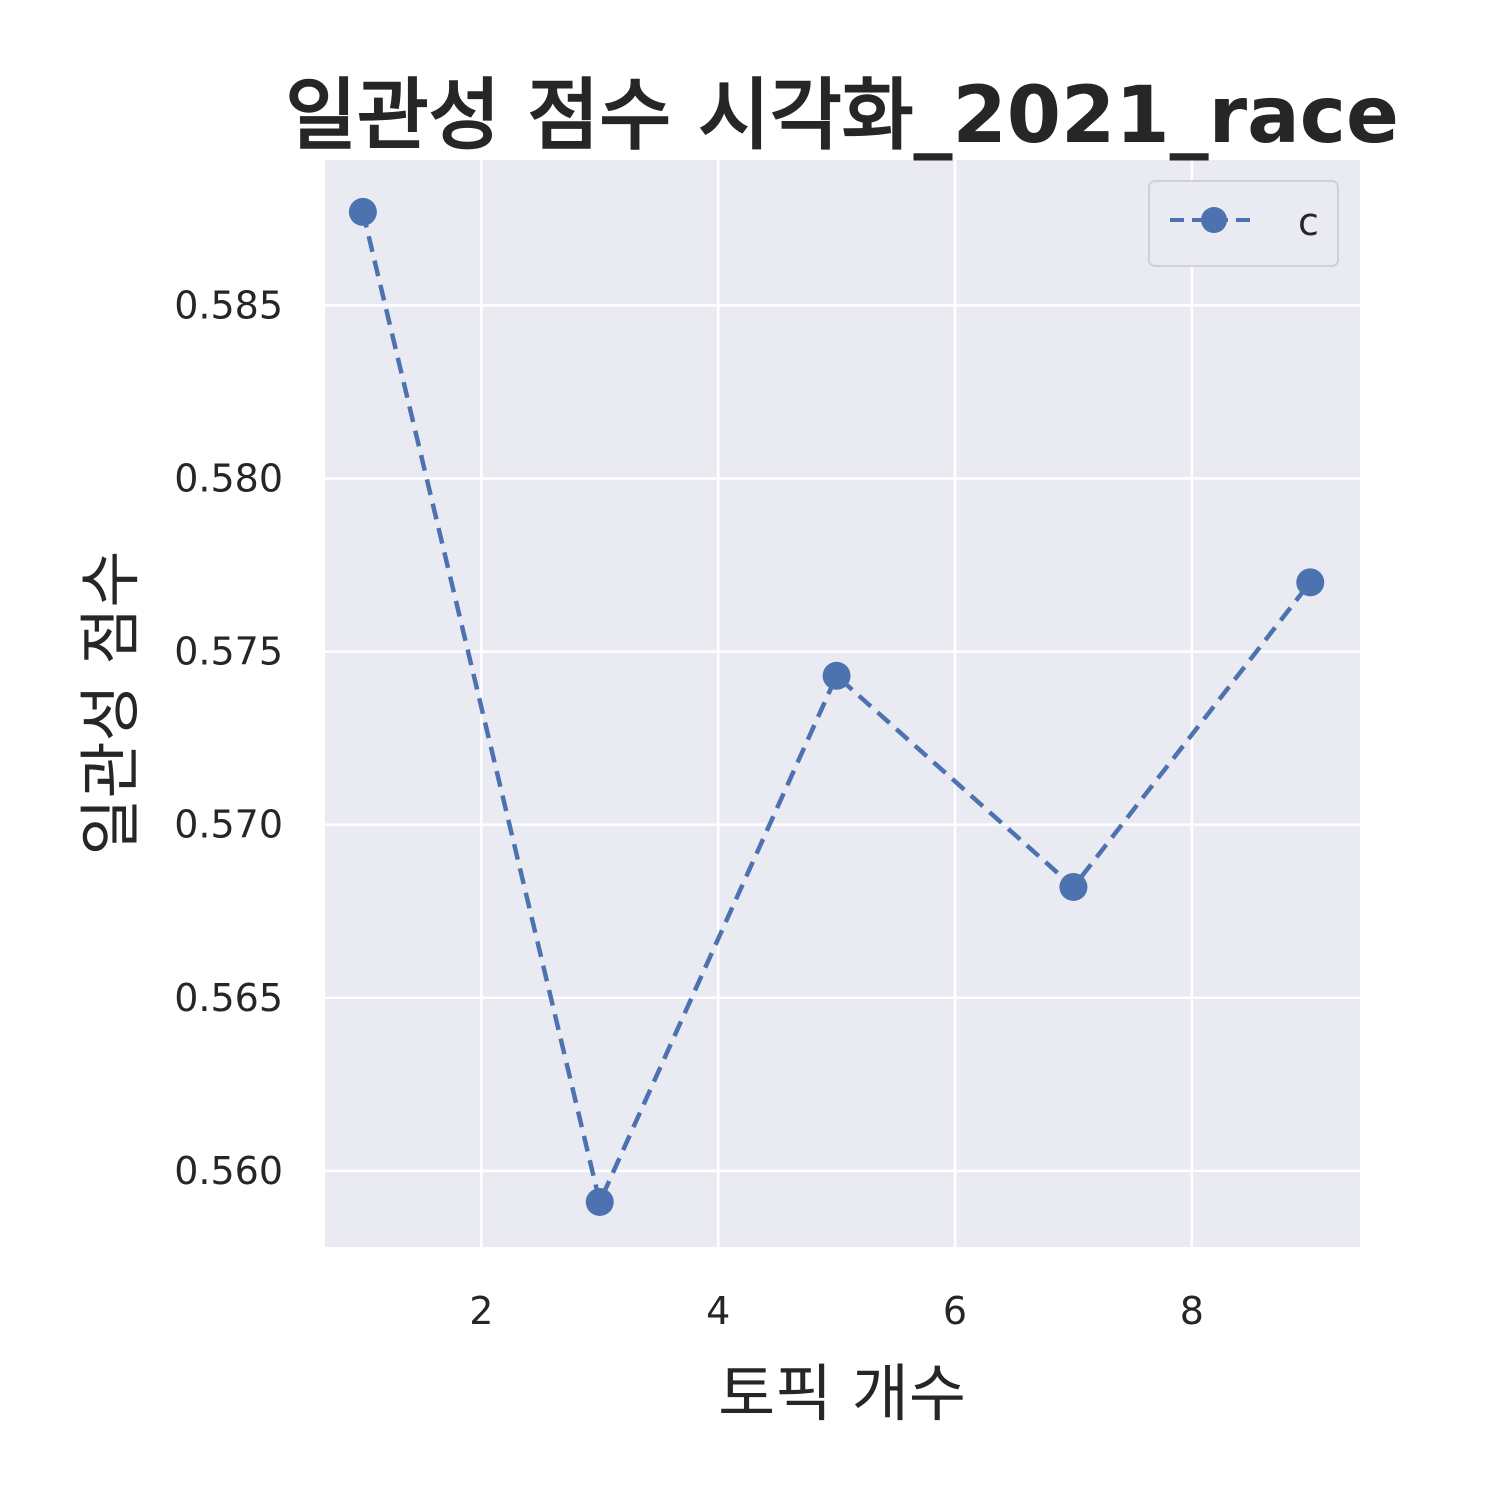  I want to click on legend-label: c, so click(1308, 222).